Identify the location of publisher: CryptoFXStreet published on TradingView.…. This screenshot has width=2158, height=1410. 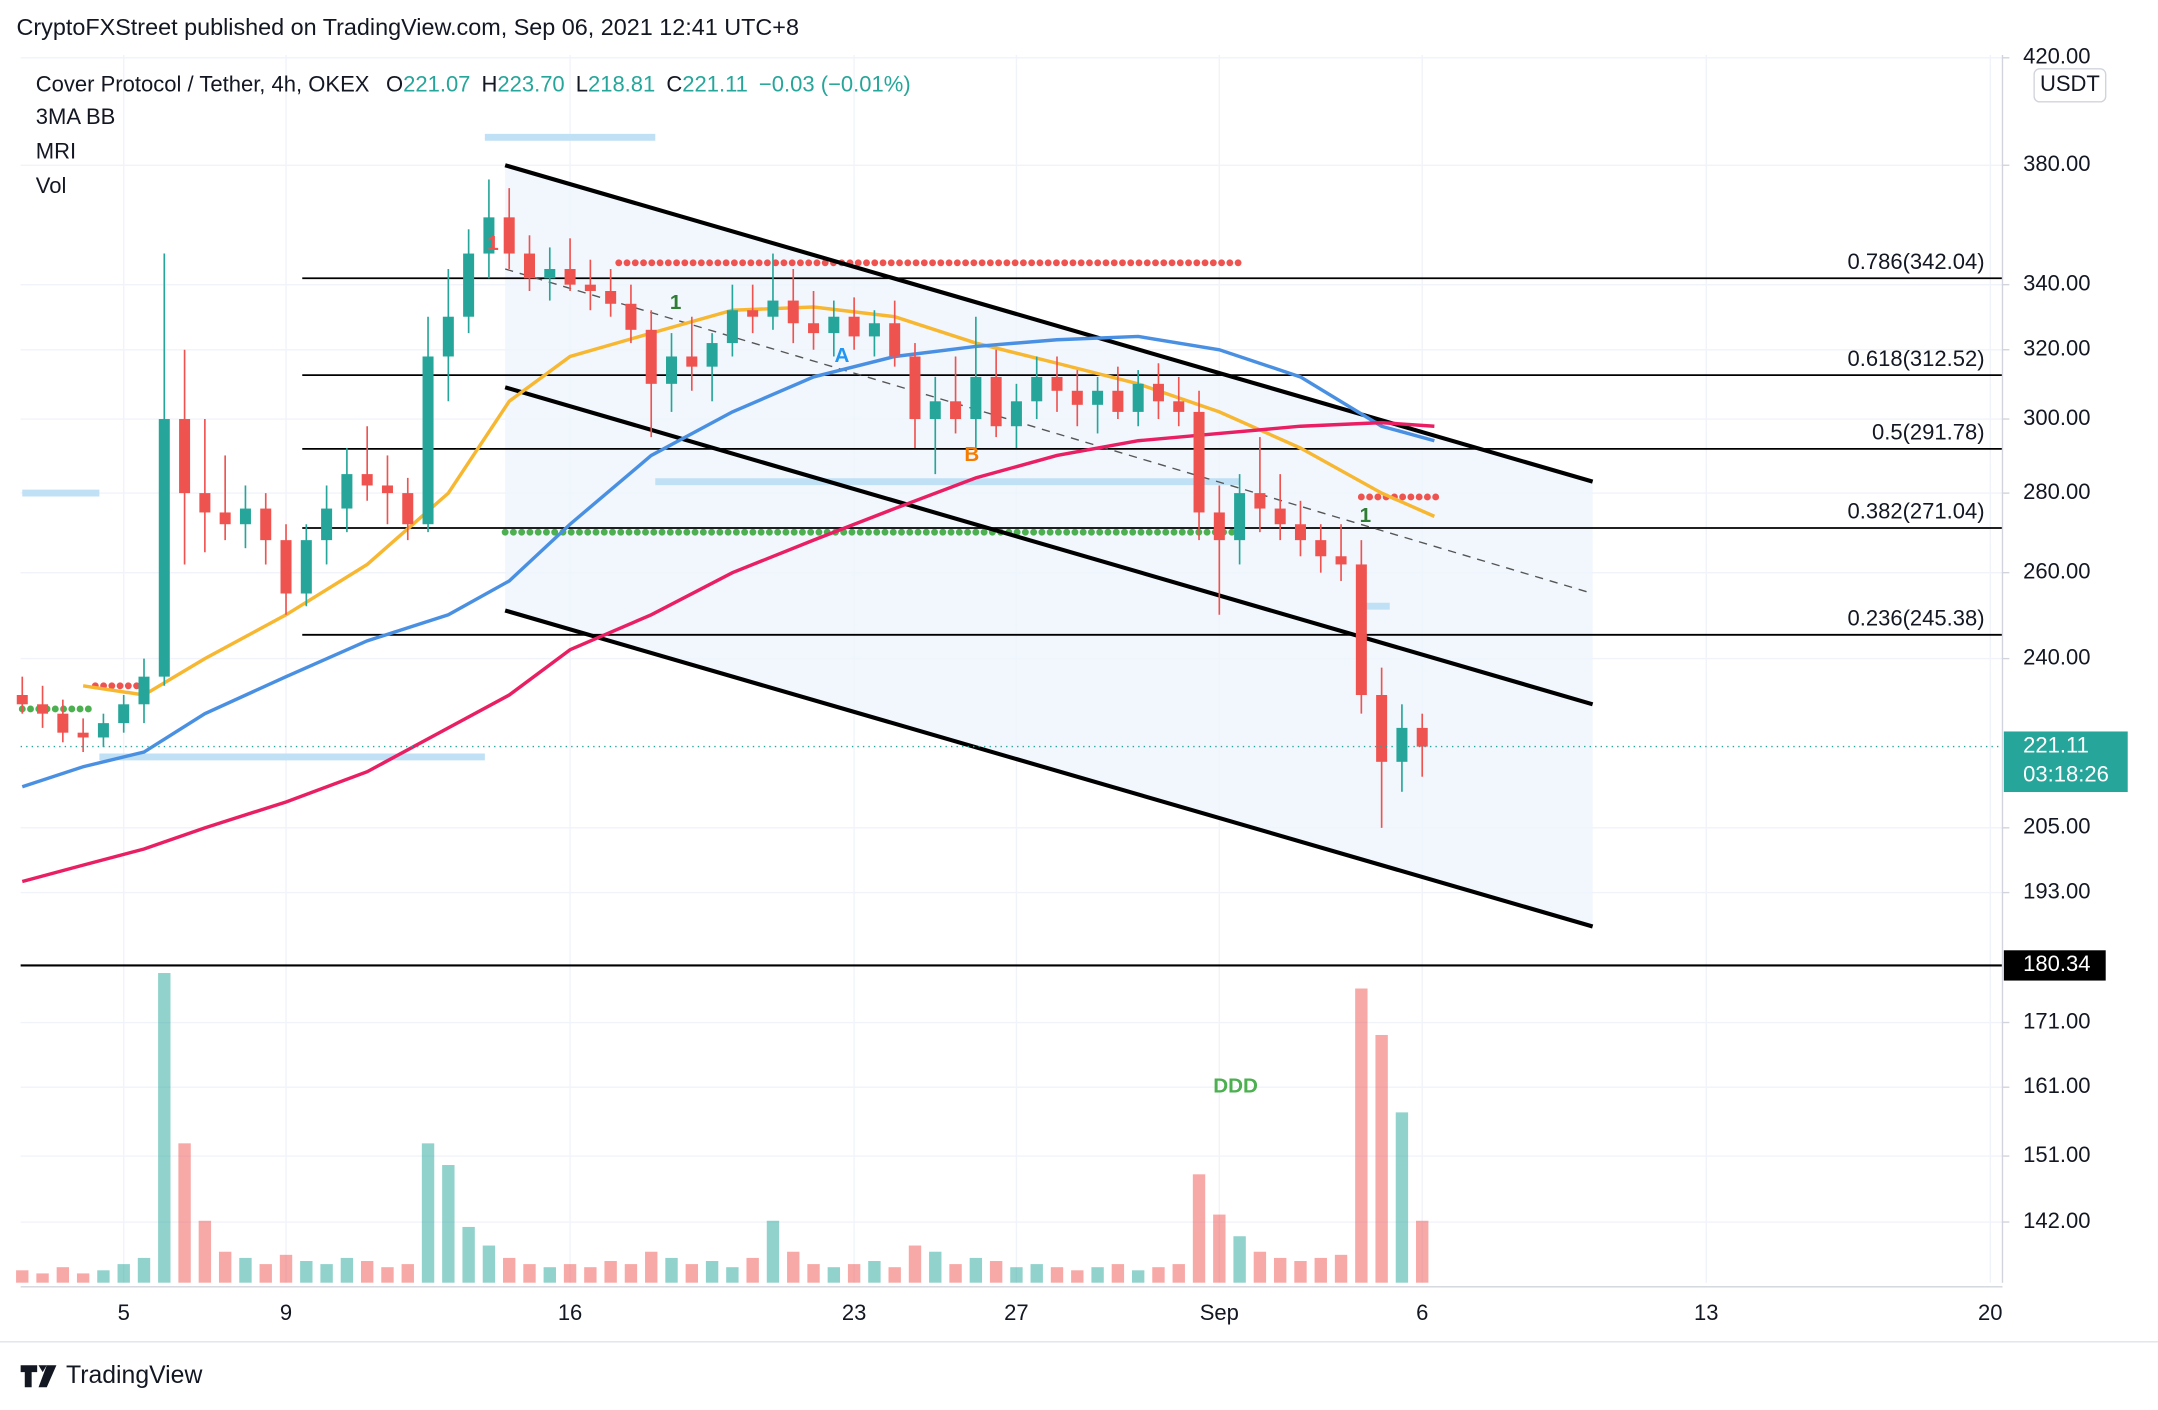
(408, 27).